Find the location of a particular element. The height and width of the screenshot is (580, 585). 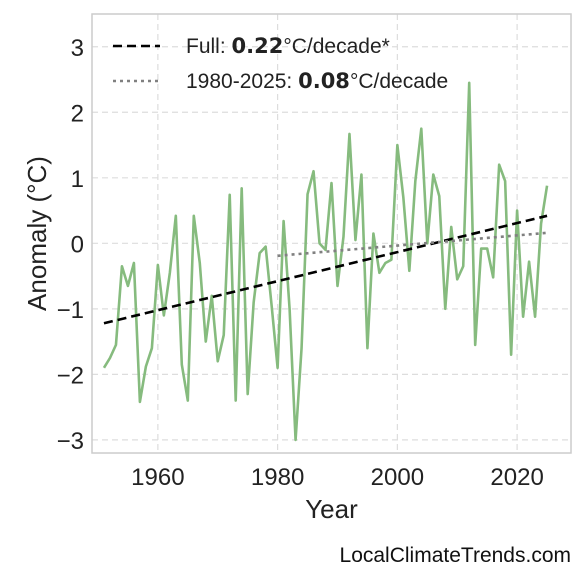

y-tick-label: 2 is located at coordinates (77, 113).